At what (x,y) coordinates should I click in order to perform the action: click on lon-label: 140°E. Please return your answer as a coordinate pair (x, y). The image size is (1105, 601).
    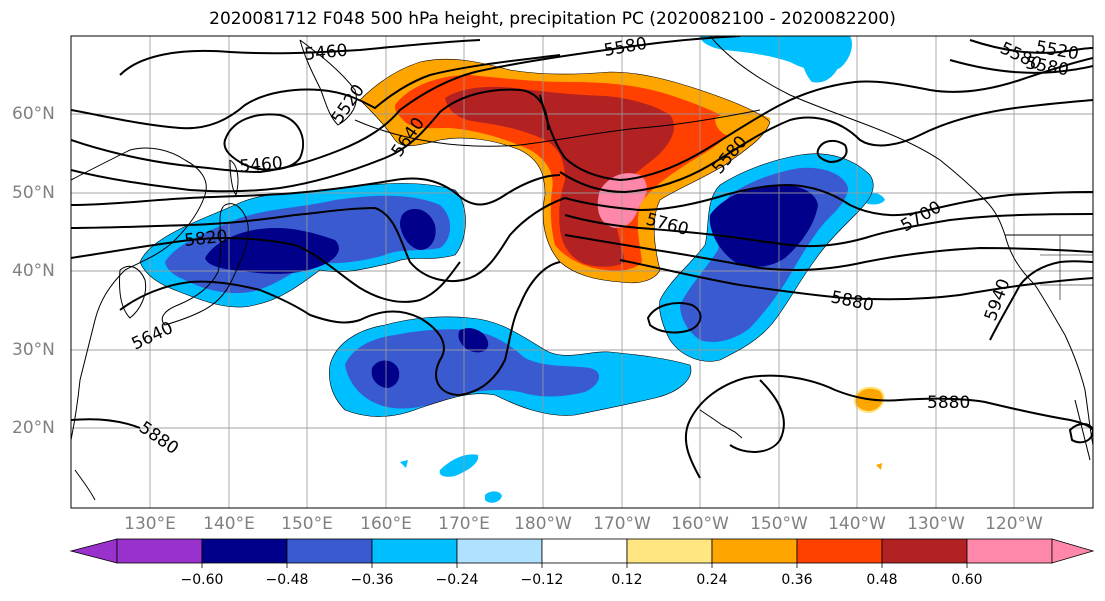
    Looking at the image, I should click on (229, 524).